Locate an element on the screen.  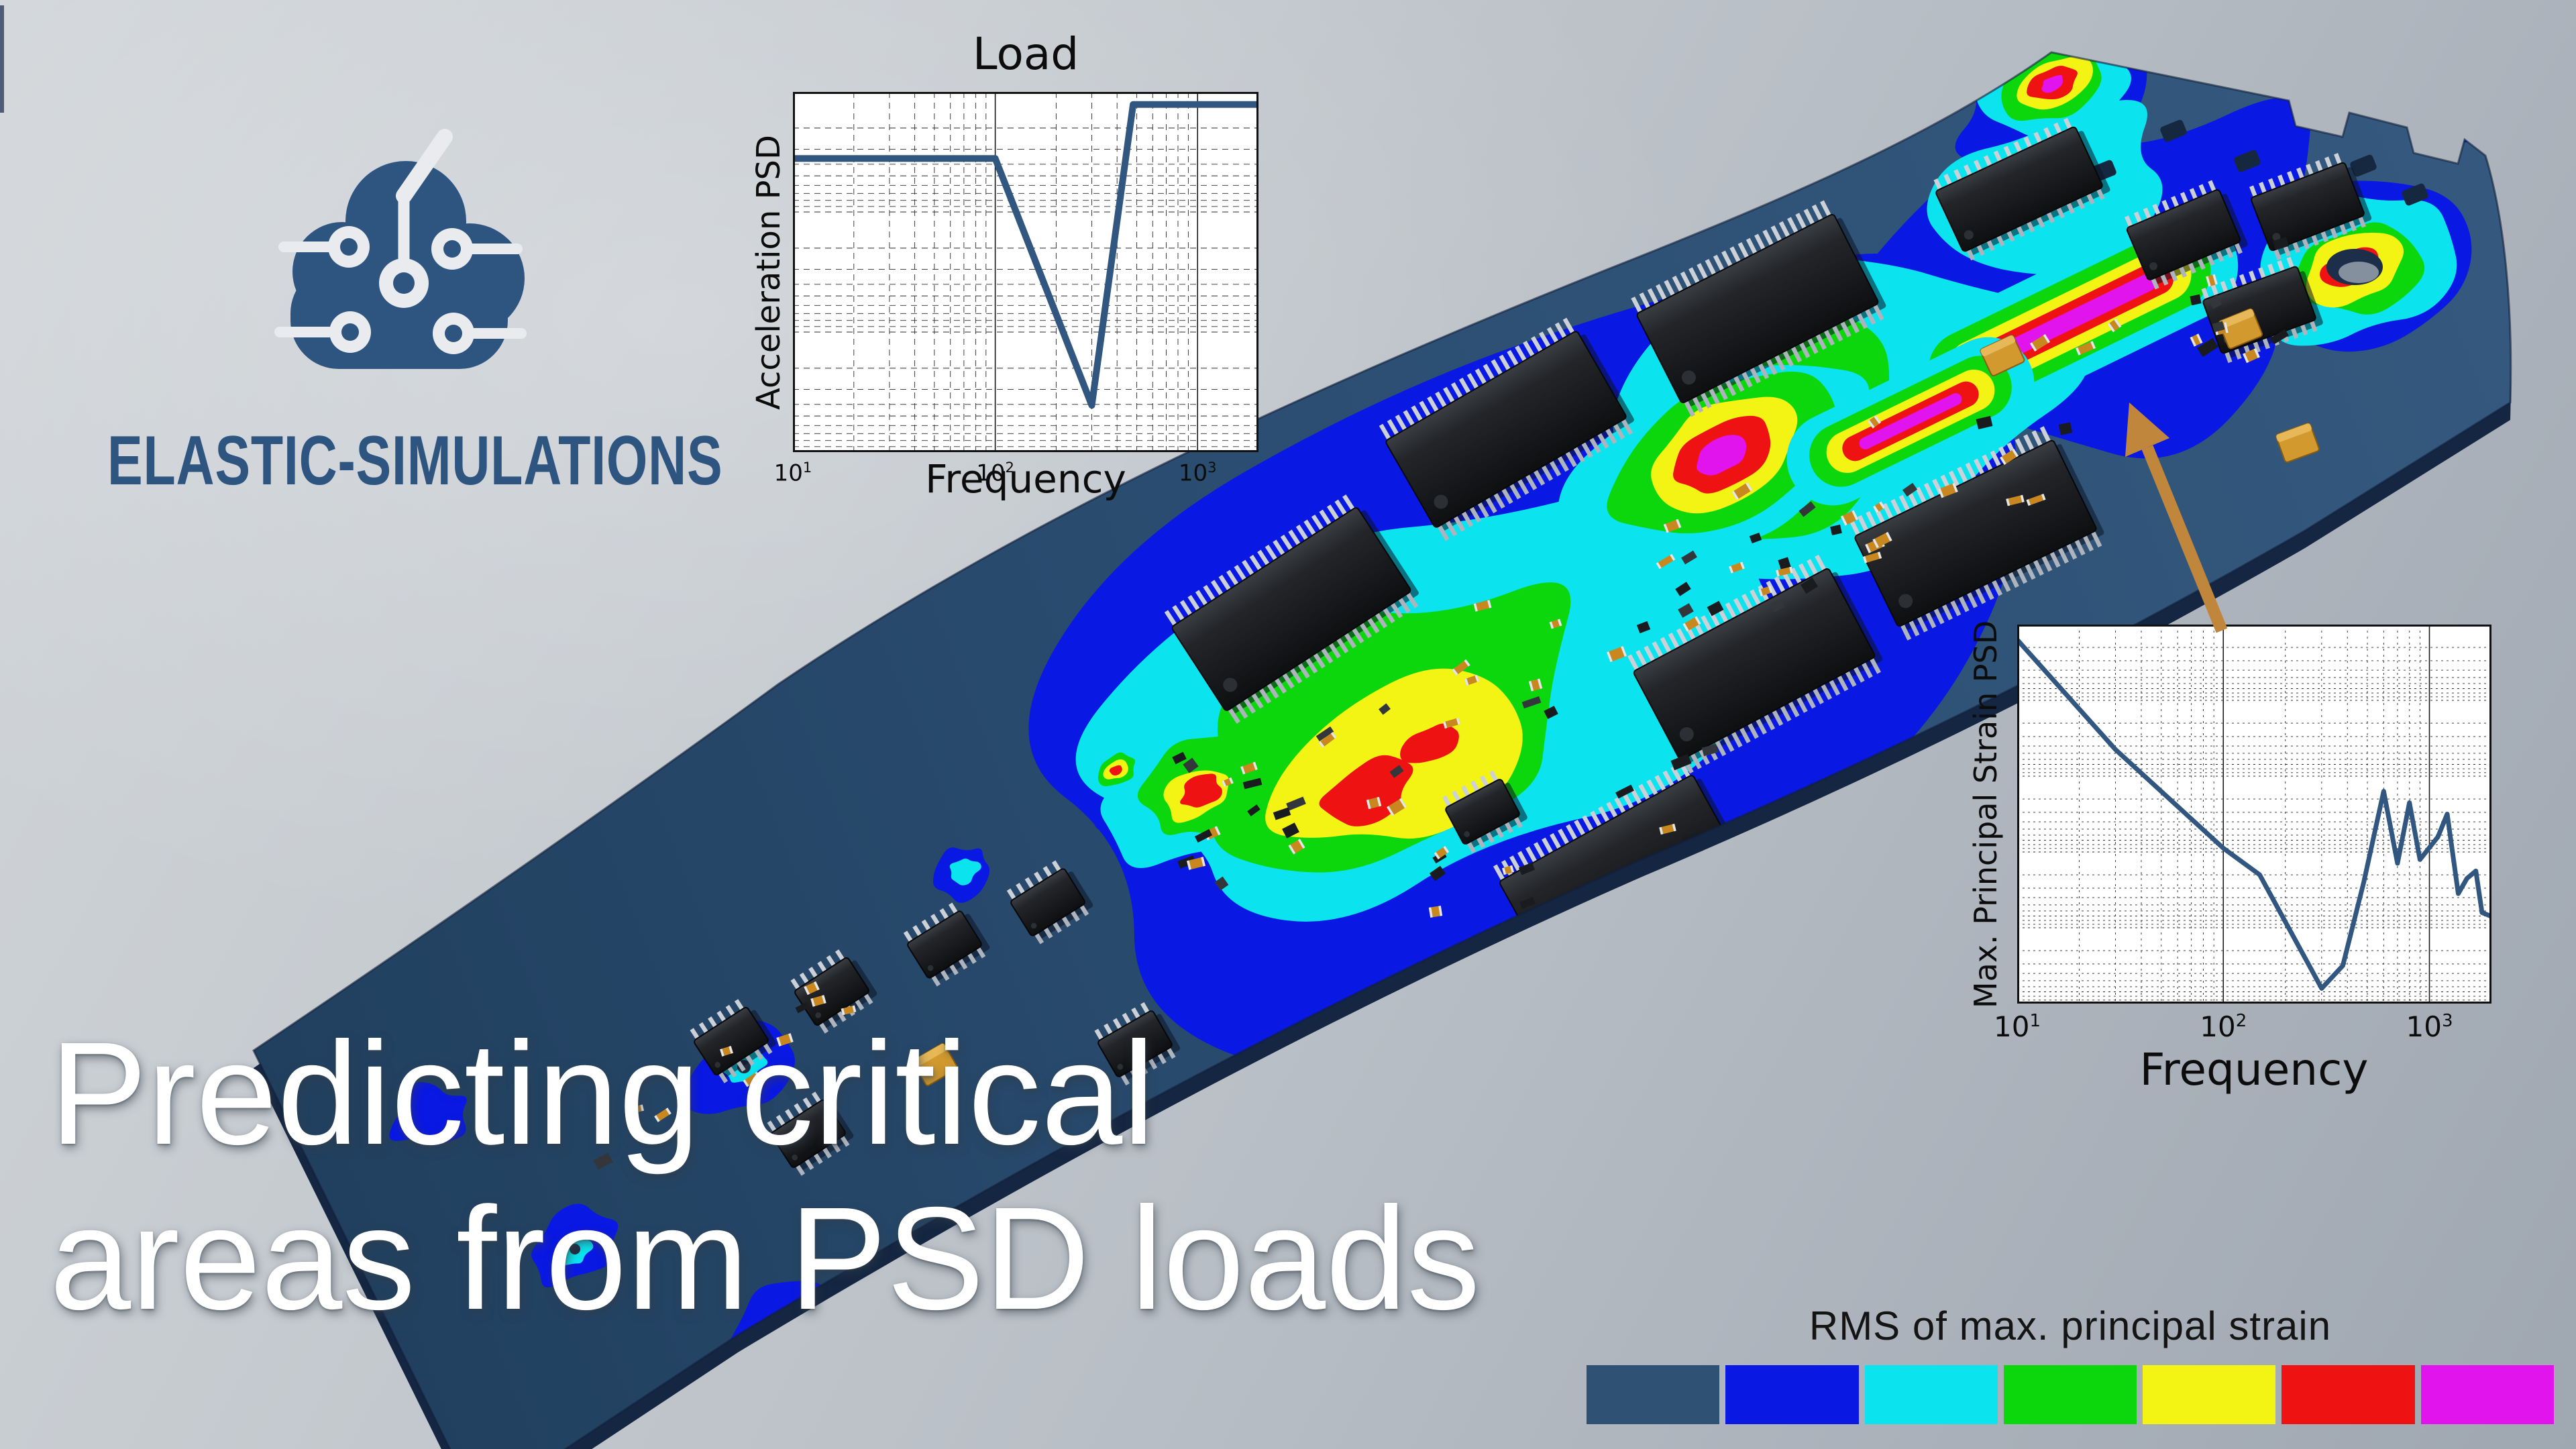
strain-chart-plot is located at coordinates (2254, 814).